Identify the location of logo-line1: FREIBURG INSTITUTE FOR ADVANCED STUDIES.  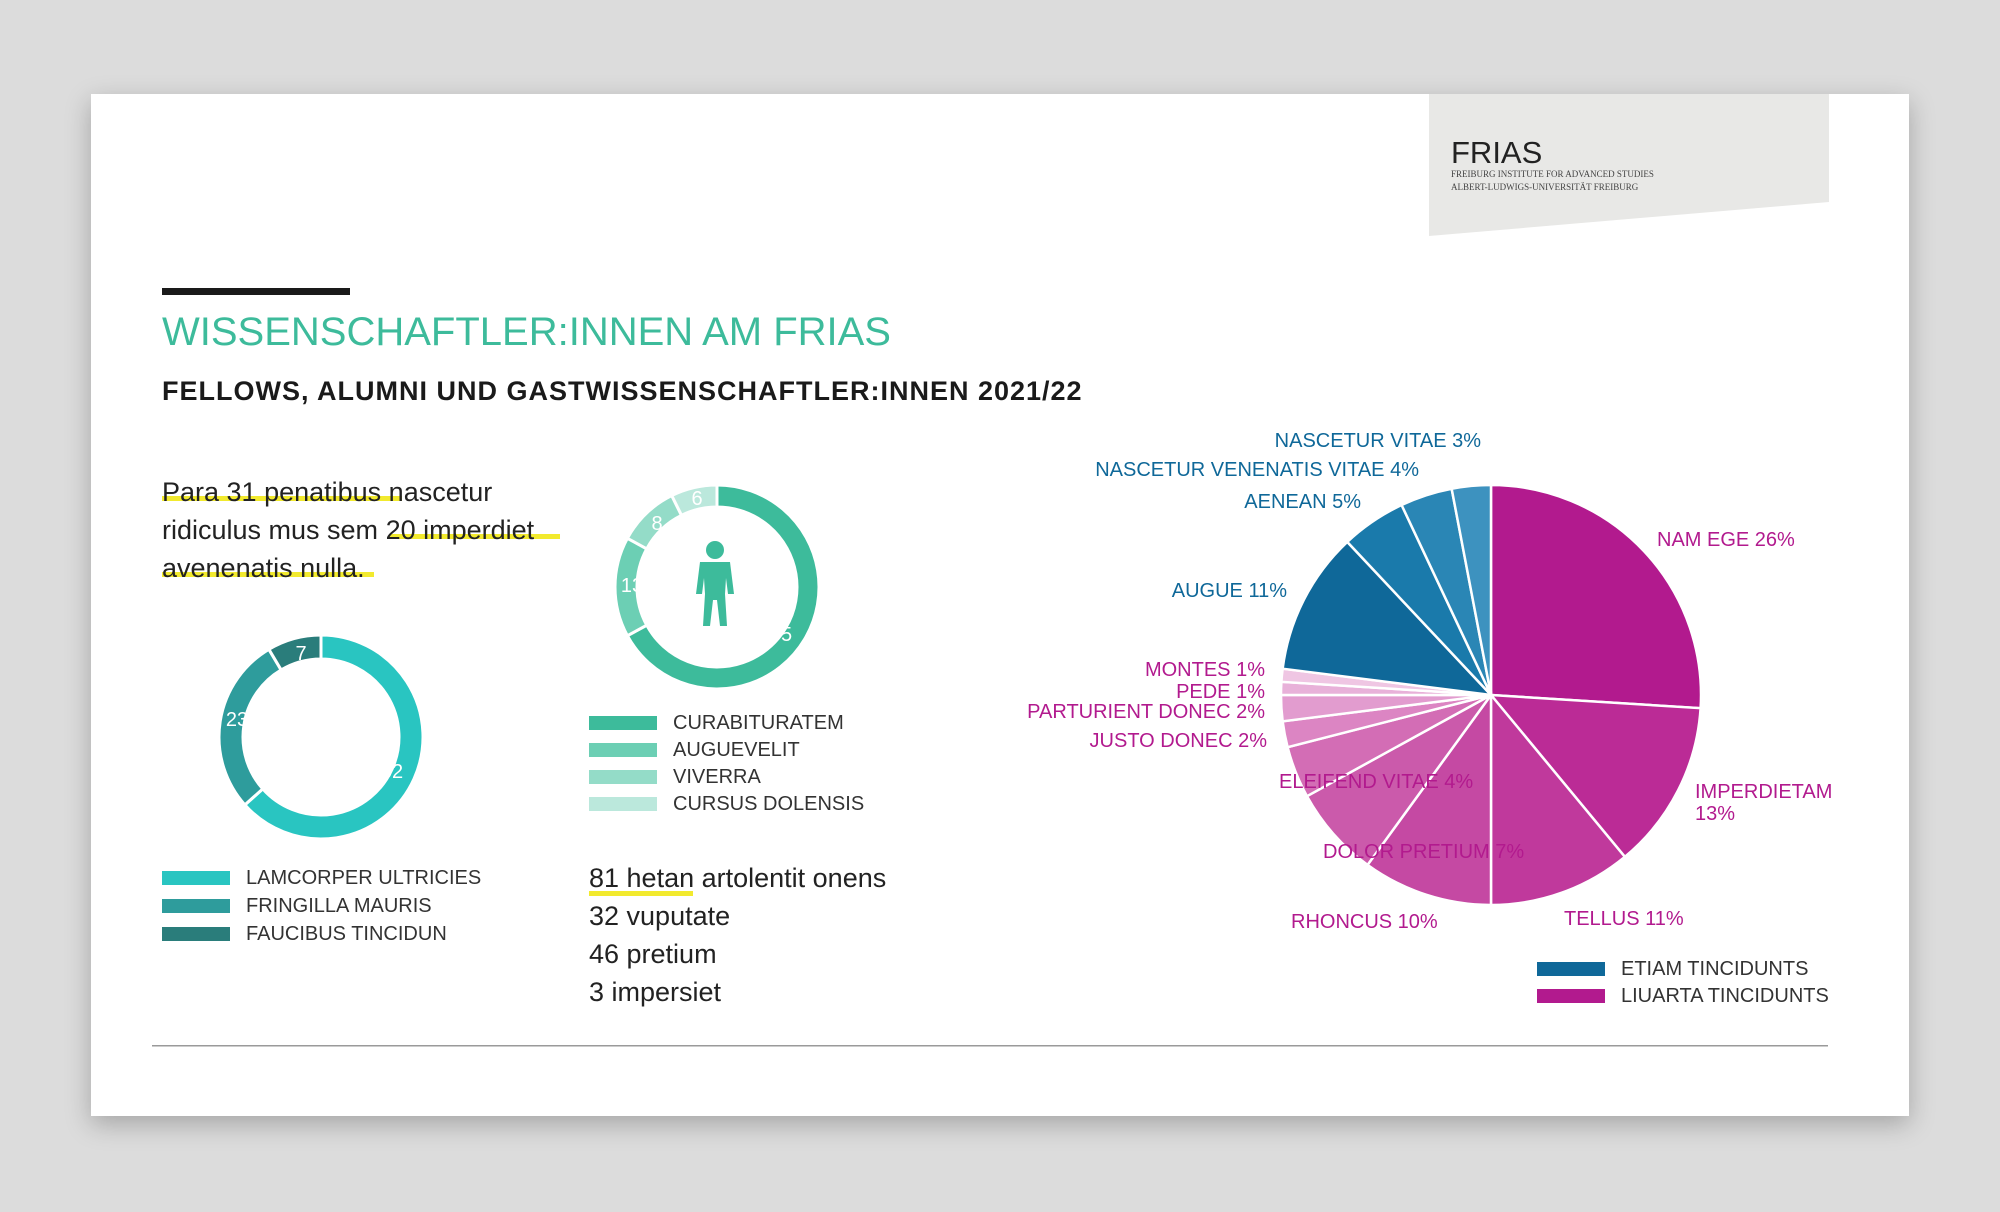
(1552, 174).